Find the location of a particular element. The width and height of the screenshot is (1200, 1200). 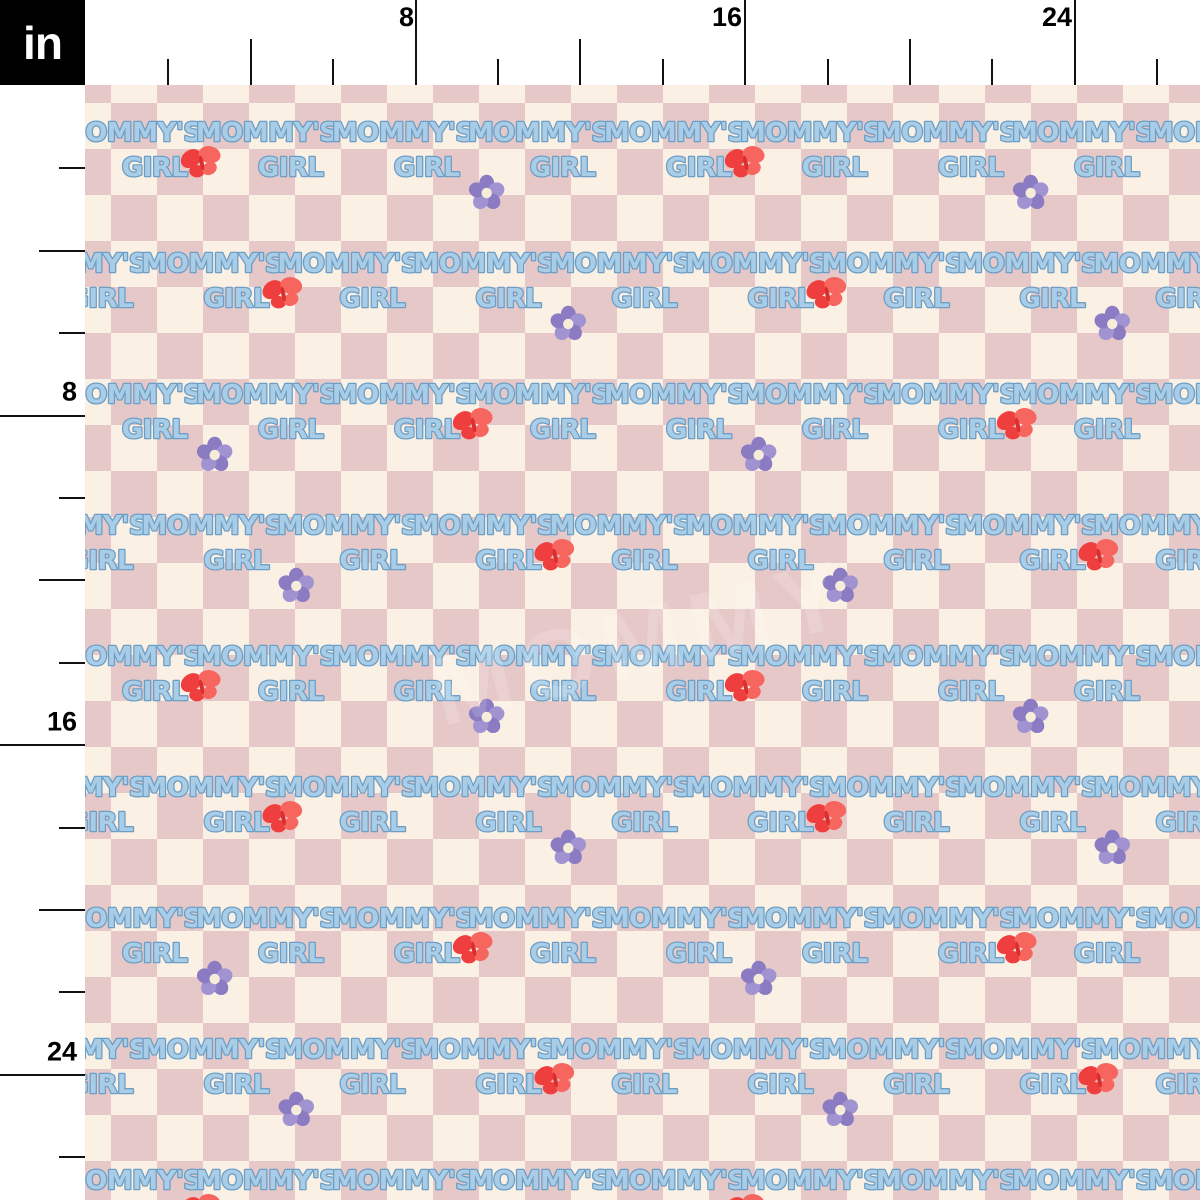

ruler-label-top: 8 is located at coordinates (406, 17).